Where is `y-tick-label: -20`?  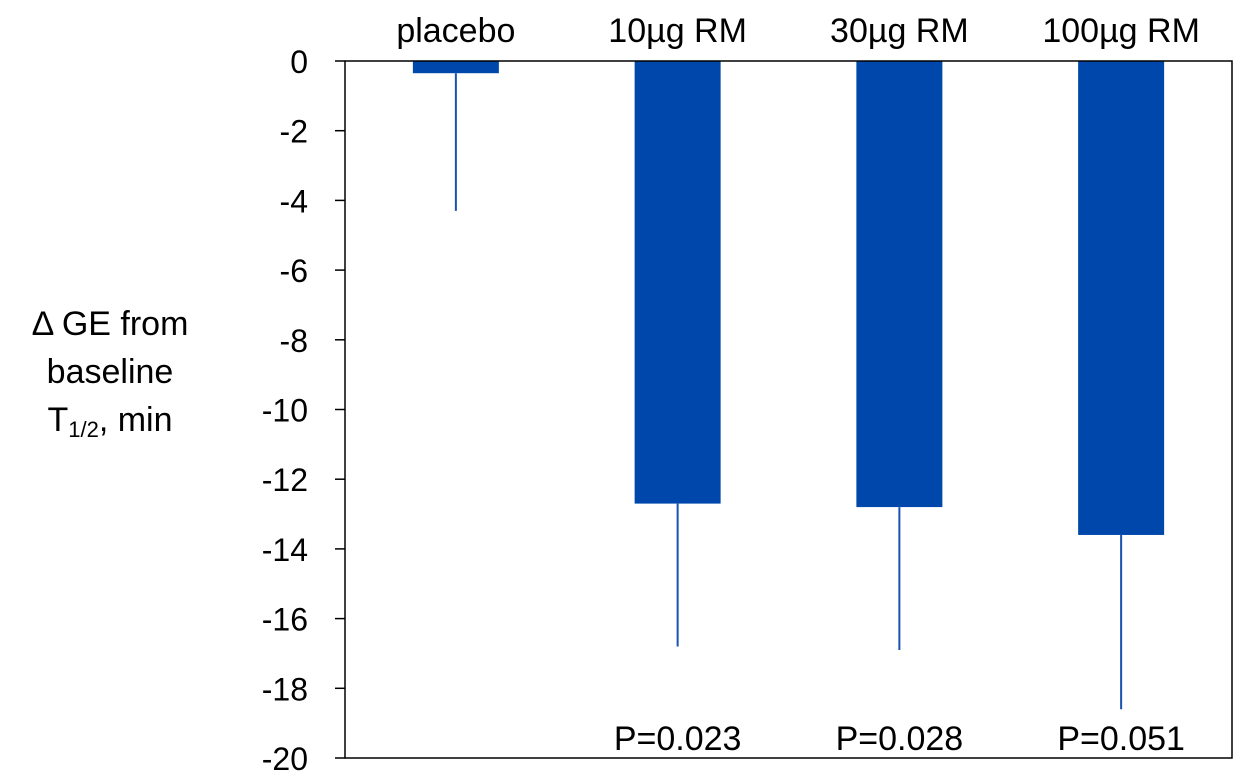 y-tick-label: -20 is located at coordinates (285, 758).